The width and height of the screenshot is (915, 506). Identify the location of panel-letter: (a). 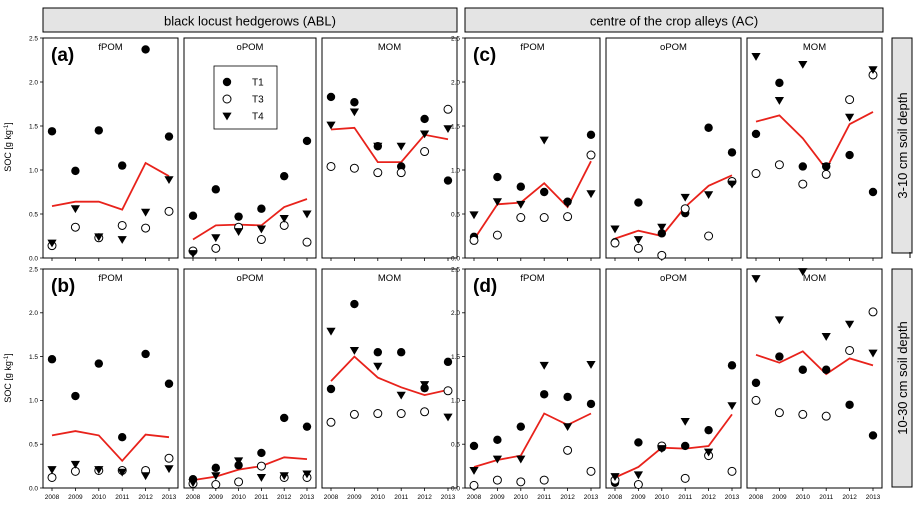
(62, 55).